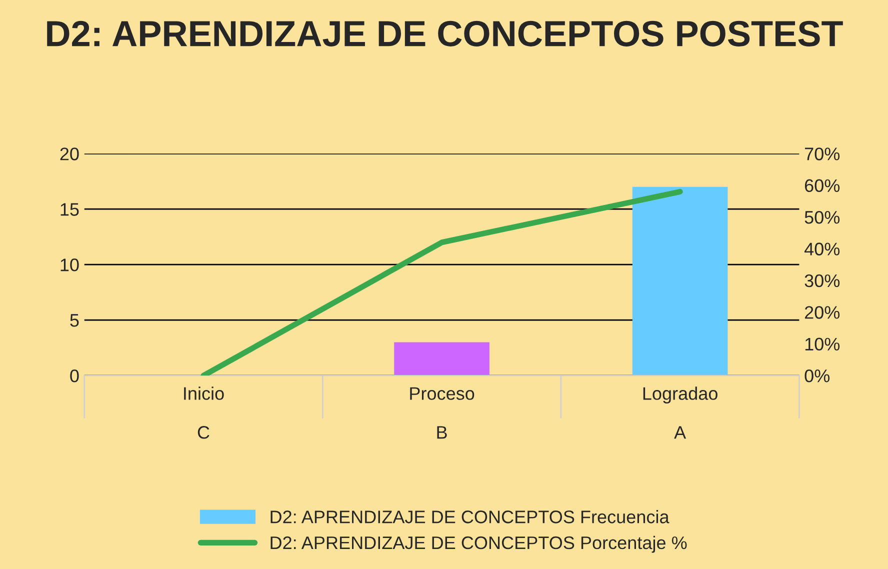  What do you see at coordinates (822, 344) in the screenshot?
I see `y2-tick-label: 10%` at bounding box center [822, 344].